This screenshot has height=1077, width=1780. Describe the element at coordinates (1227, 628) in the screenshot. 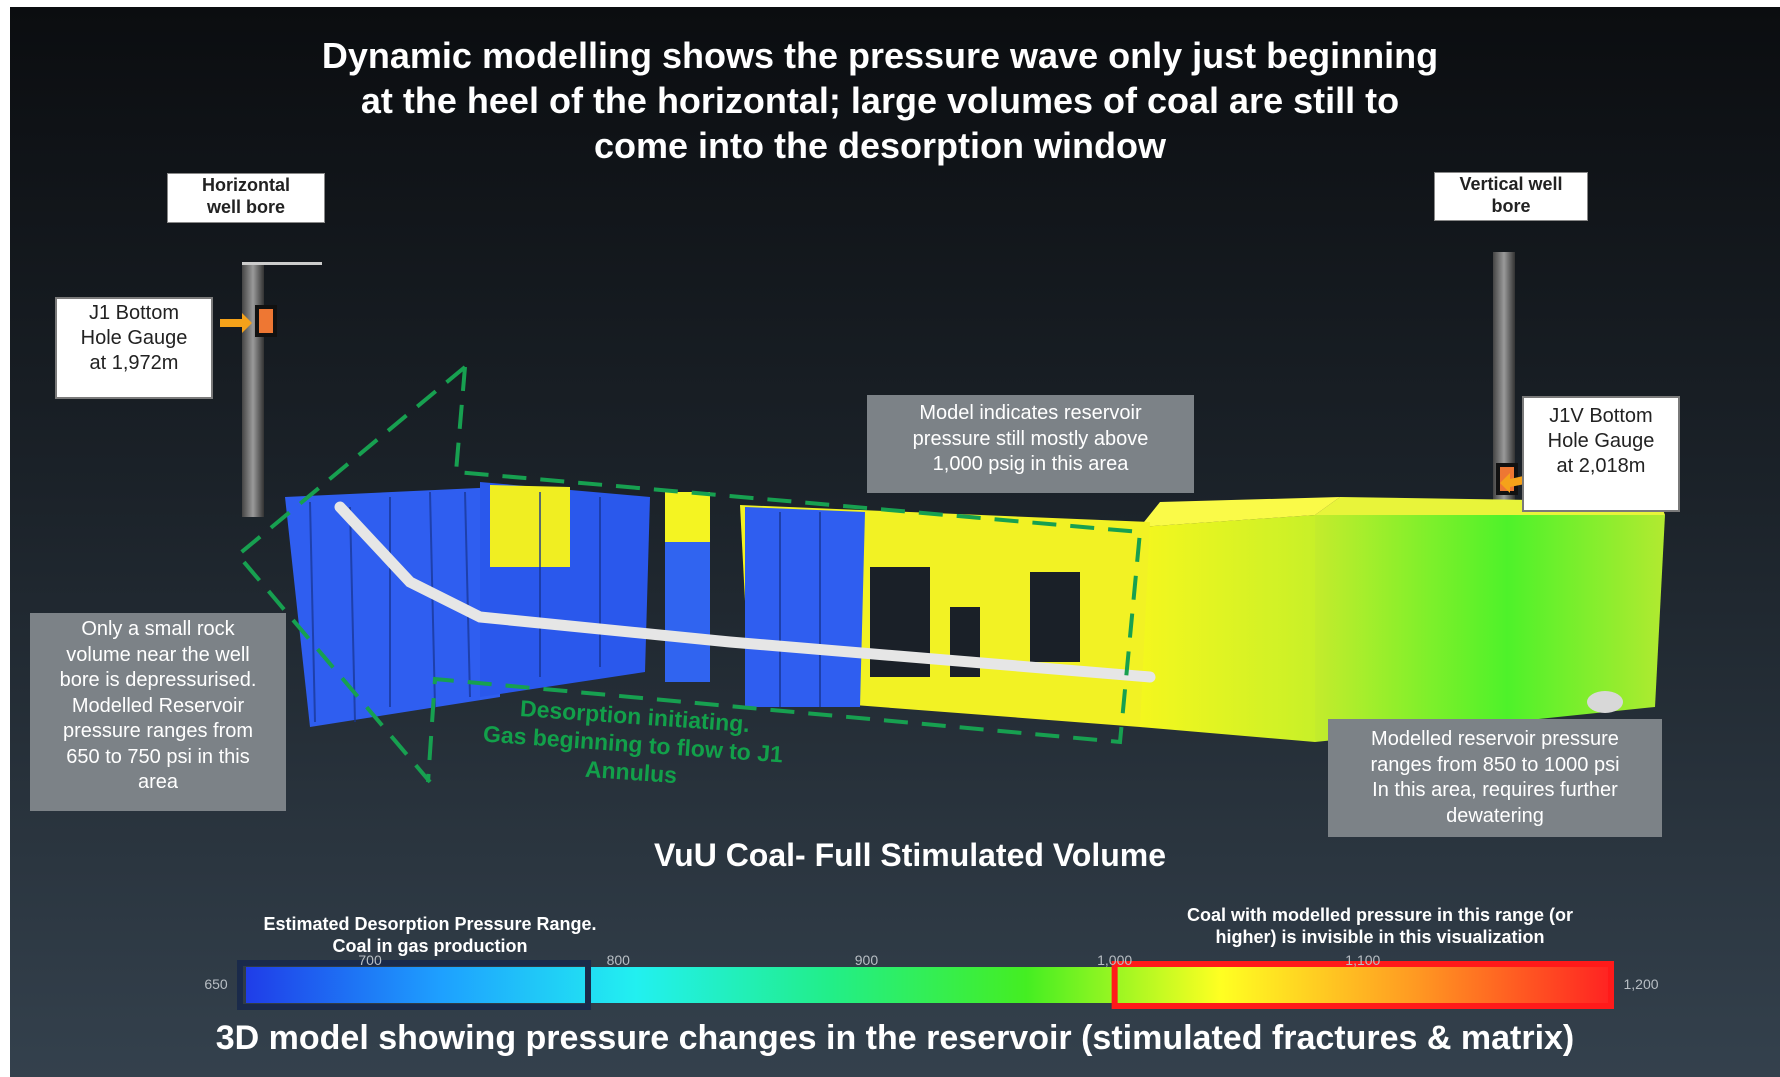

I see `yellow-block-front` at that location.